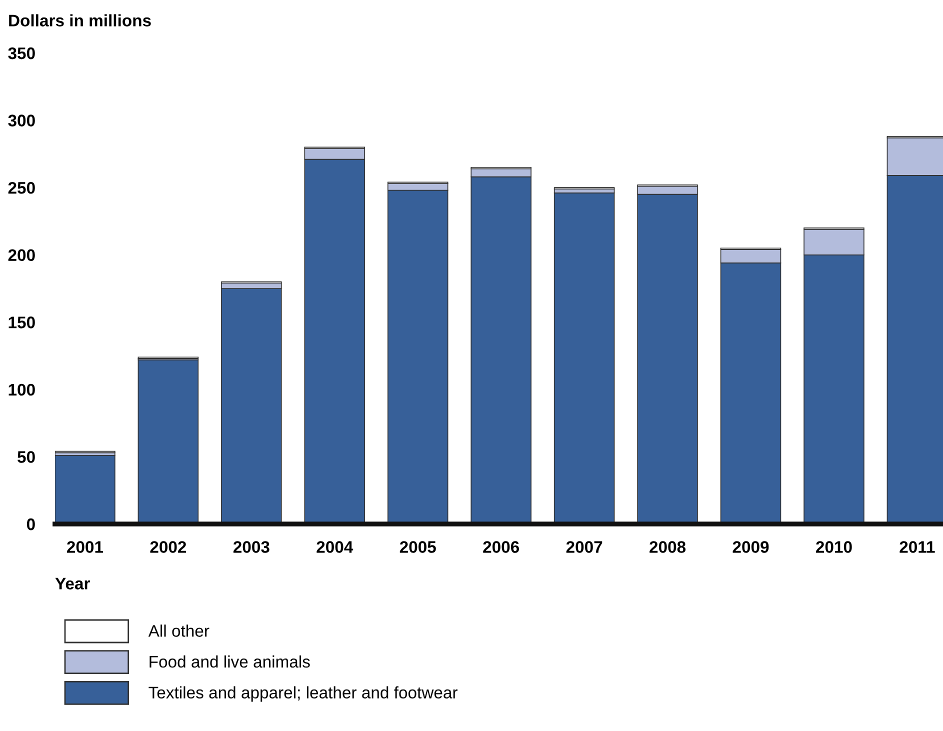 The image size is (943, 731). I want to click on y-tick-label: 100, so click(21, 390).